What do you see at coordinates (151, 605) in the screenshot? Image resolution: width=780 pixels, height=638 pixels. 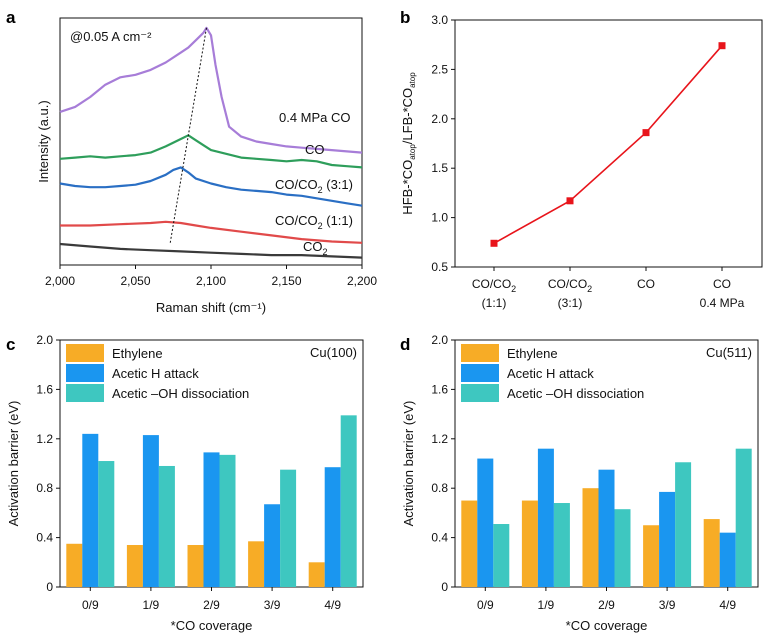 I see `category-label: 1/9` at bounding box center [151, 605].